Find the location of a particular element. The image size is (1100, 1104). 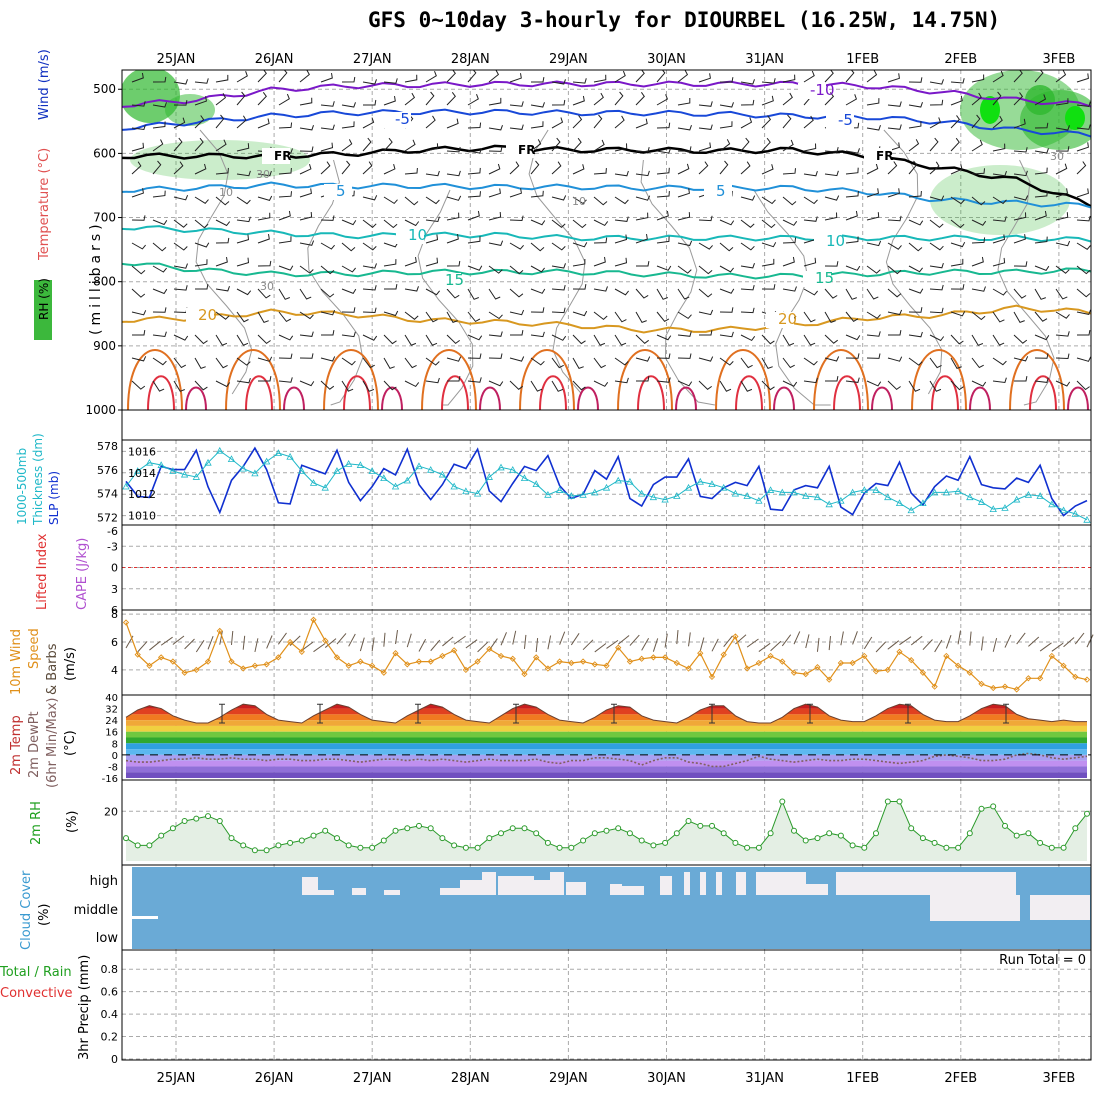

isotherm-label: -5 is located at coordinates (845, 120).